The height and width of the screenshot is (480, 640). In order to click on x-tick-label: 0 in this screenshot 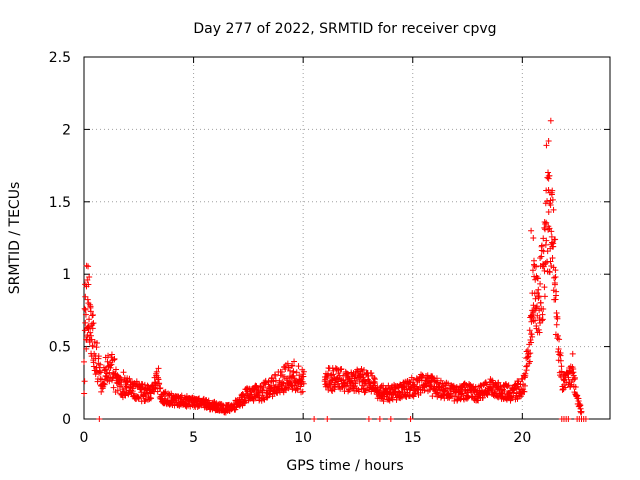, I will do `click(84, 438)`.